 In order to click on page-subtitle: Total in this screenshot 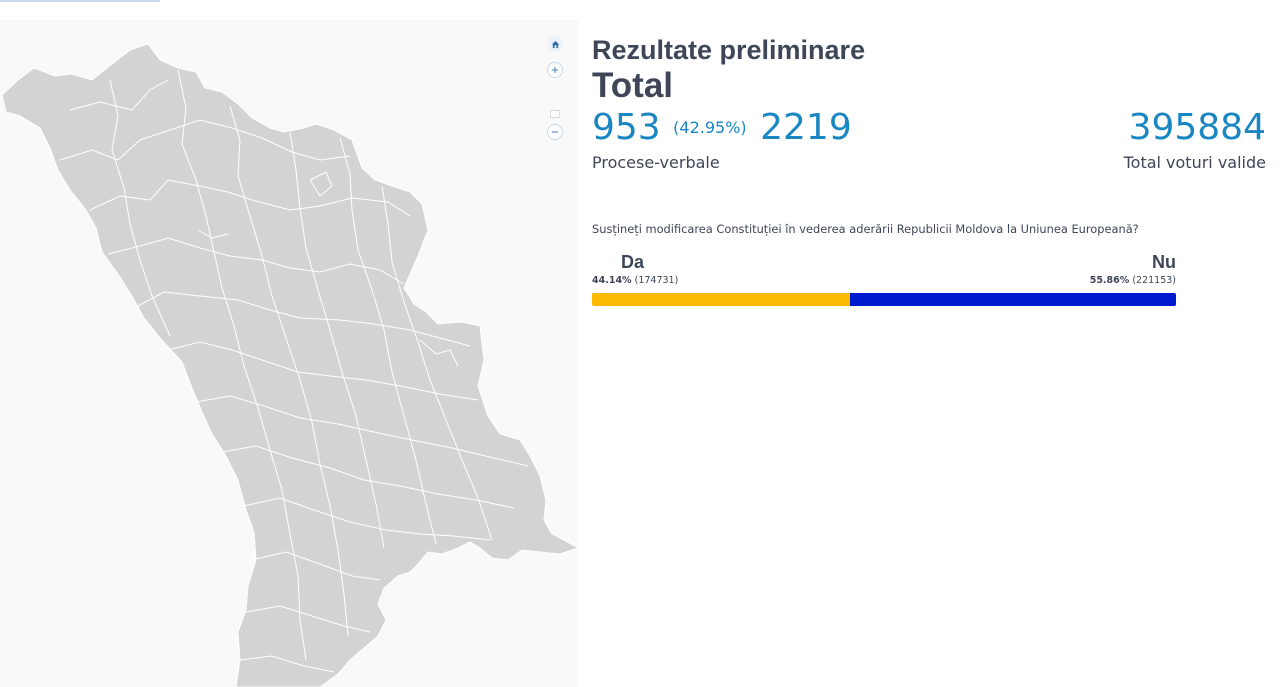, I will do `click(633, 85)`.